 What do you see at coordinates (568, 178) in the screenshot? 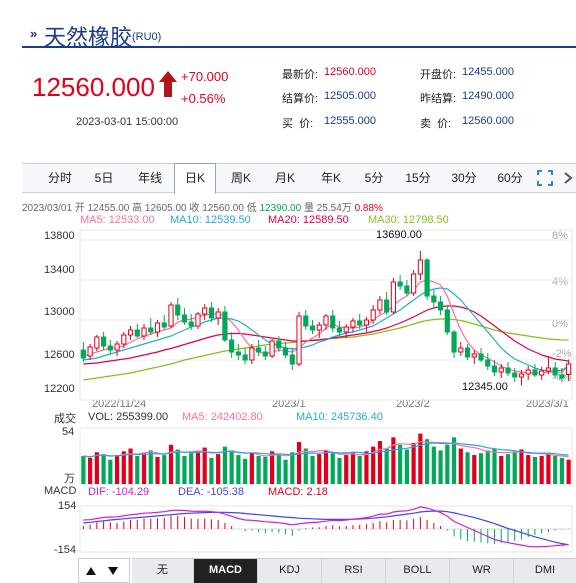
I see `chevron-right-icon` at bounding box center [568, 178].